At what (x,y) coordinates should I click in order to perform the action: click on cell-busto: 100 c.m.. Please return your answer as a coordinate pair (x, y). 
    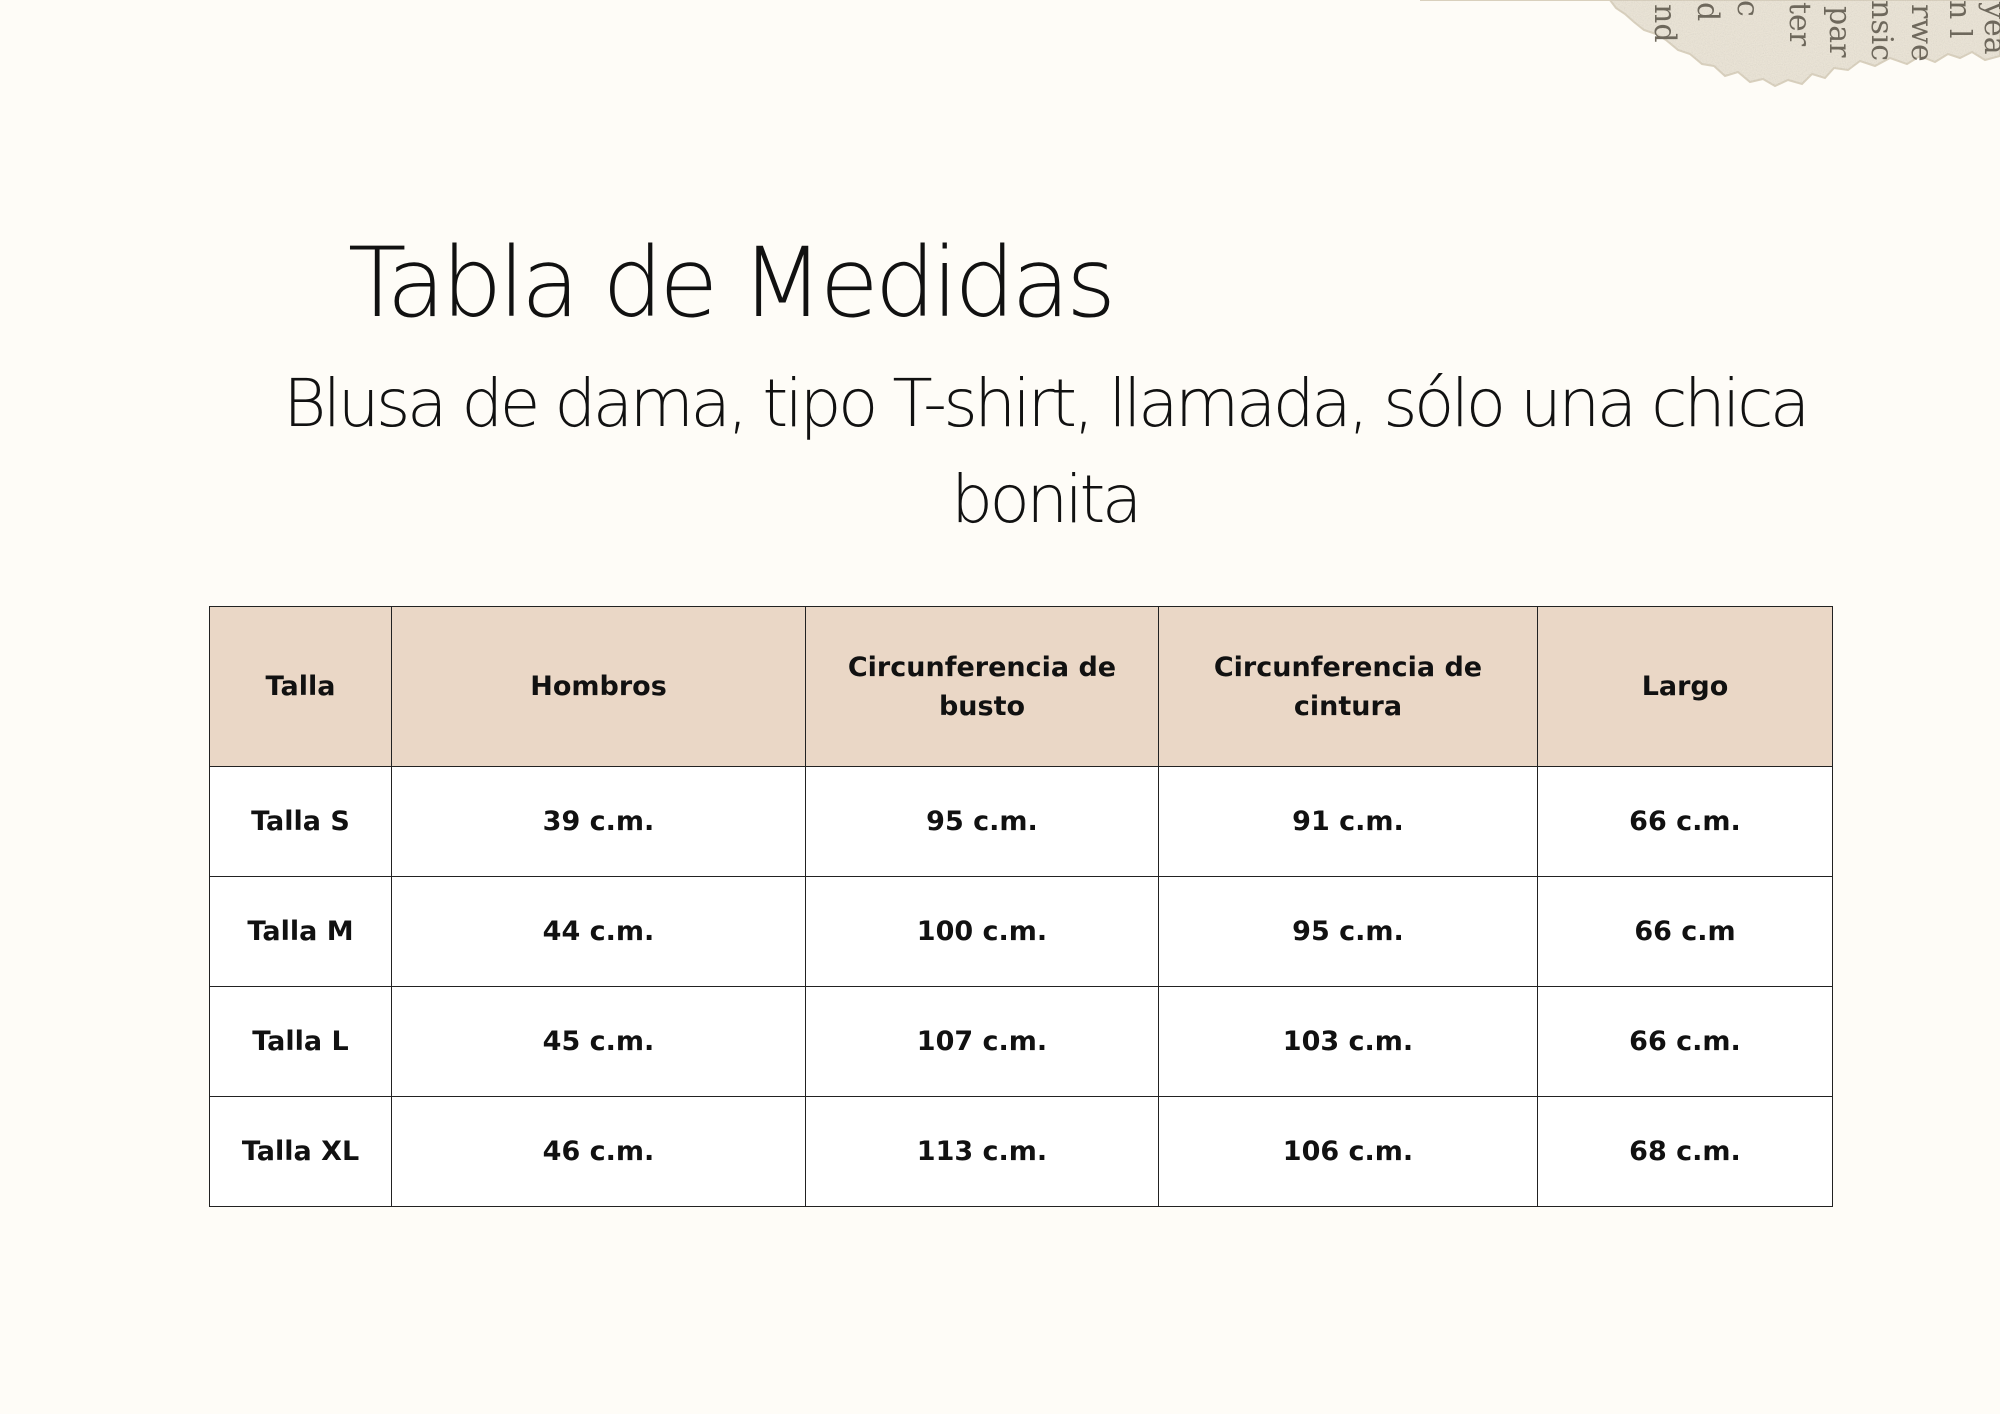
    Looking at the image, I should click on (982, 931).